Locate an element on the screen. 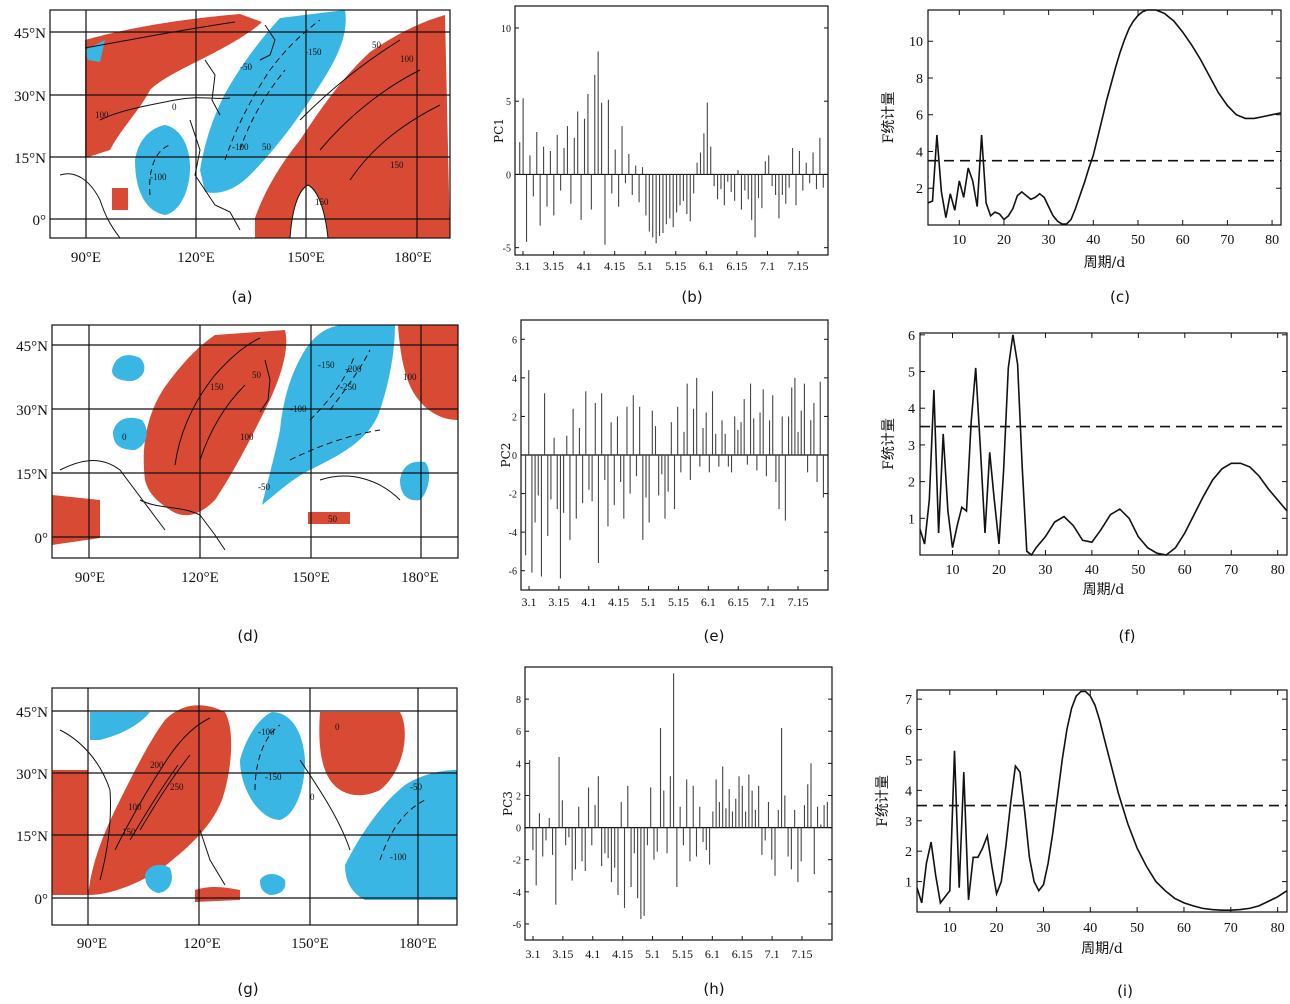 This screenshot has height=1004, width=1290. x-tick-label: 80 is located at coordinates (1278, 570).